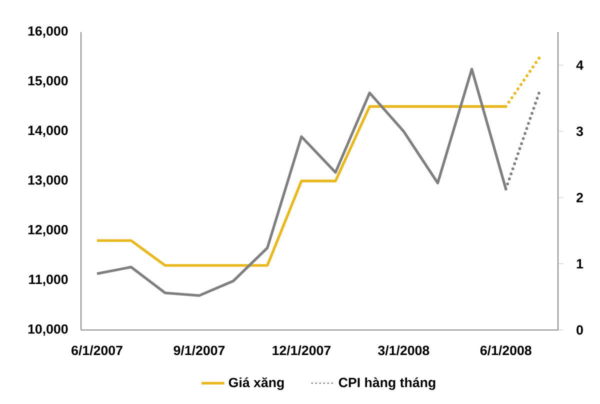 Image resolution: width=600 pixels, height=404 pixels. I want to click on legend-label: CPI hàng tháng, so click(387, 383).